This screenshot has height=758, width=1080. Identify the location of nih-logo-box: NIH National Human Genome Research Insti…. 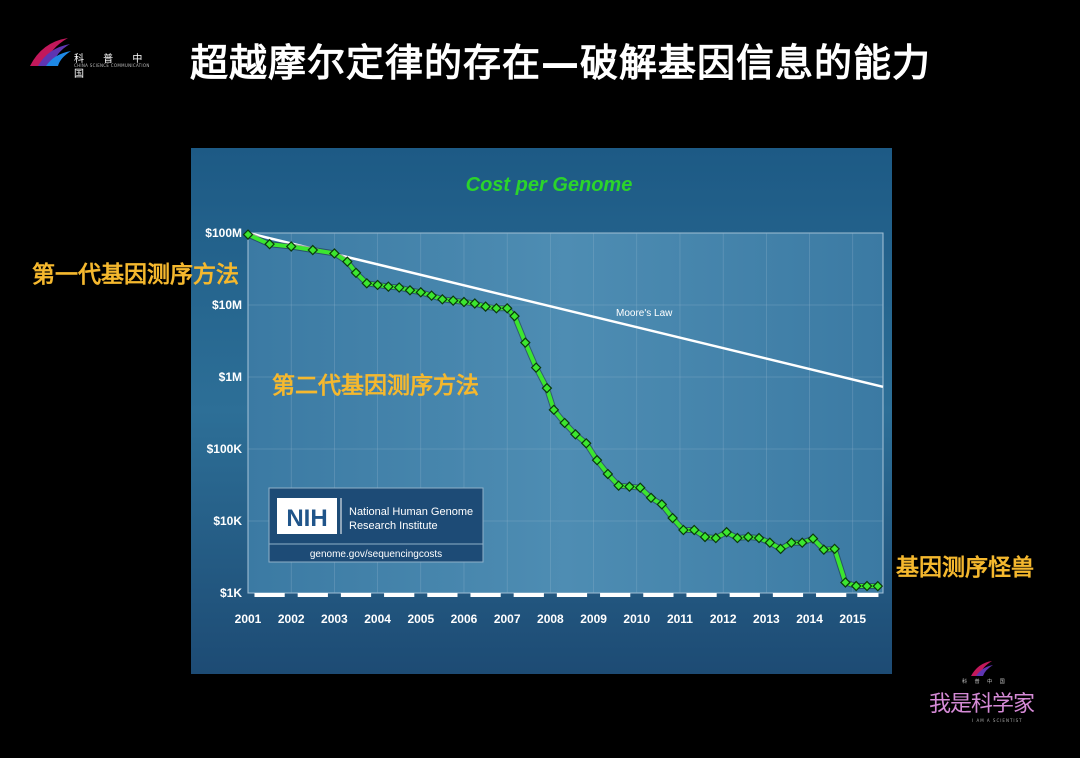
(376, 525).